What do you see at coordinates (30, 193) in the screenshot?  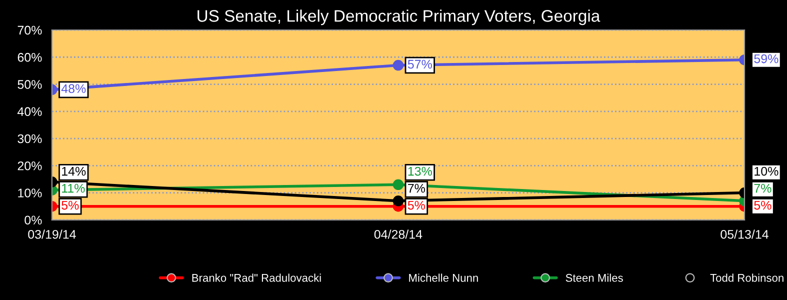 I see `y-tick-label: 10%` at bounding box center [30, 193].